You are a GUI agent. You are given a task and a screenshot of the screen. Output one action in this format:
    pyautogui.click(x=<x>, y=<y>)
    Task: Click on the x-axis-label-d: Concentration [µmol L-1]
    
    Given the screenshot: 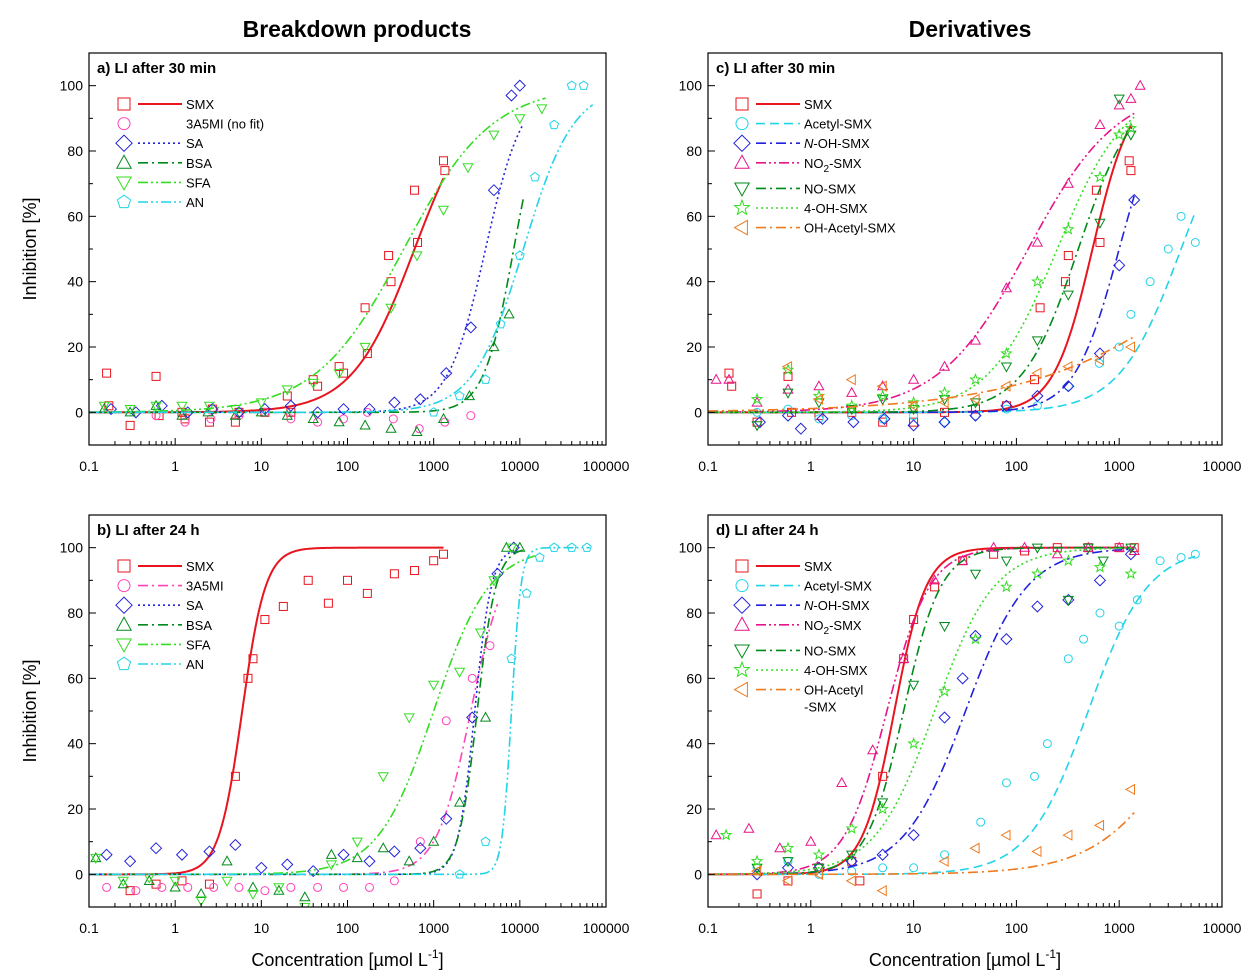 What is the action you would take?
    pyautogui.click(x=965, y=958)
    